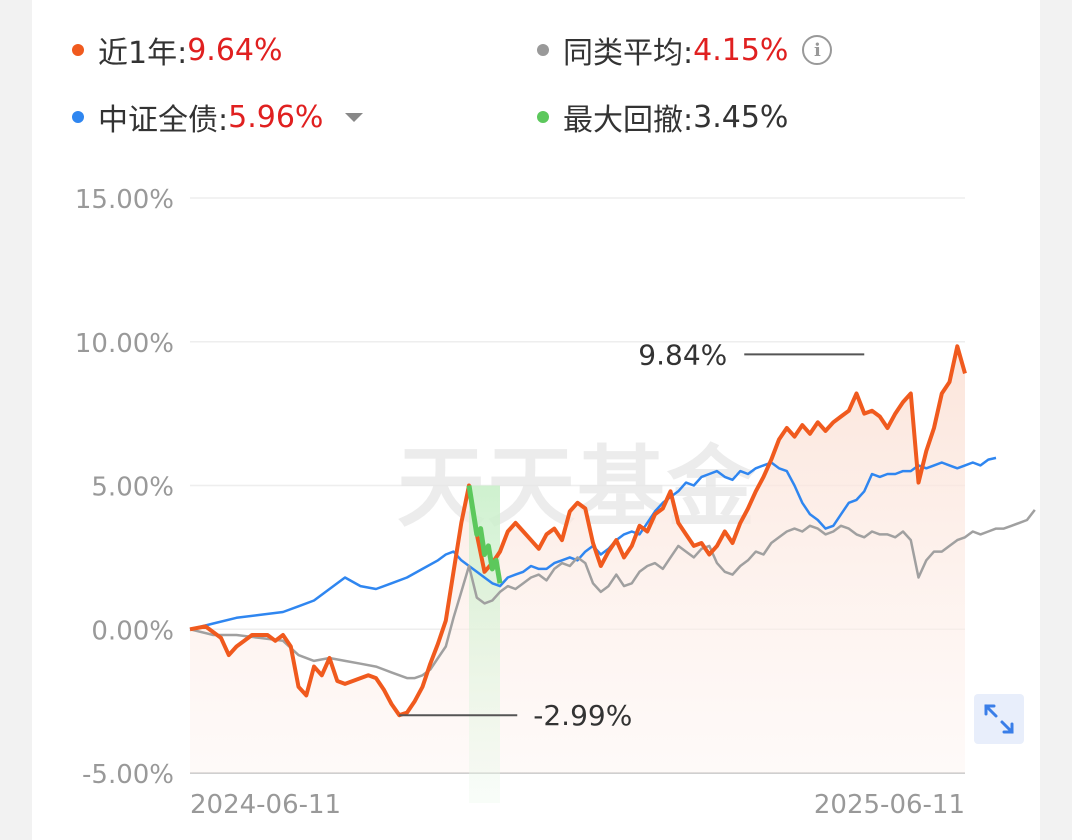 Image resolution: width=1072 pixels, height=840 pixels. I want to click on legend-fund: 近1年: 9.64%, so click(177, 50).